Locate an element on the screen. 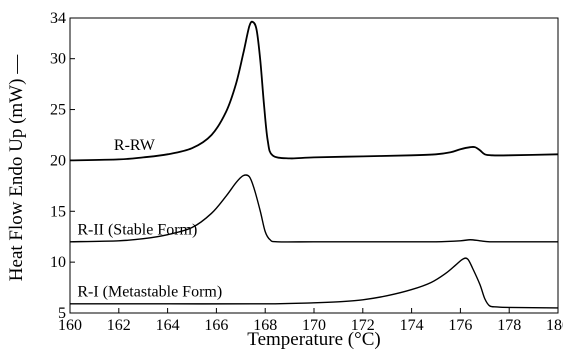 The image size is (563, 352). y-tick-label: 15 is located at coordinates (58, 211).